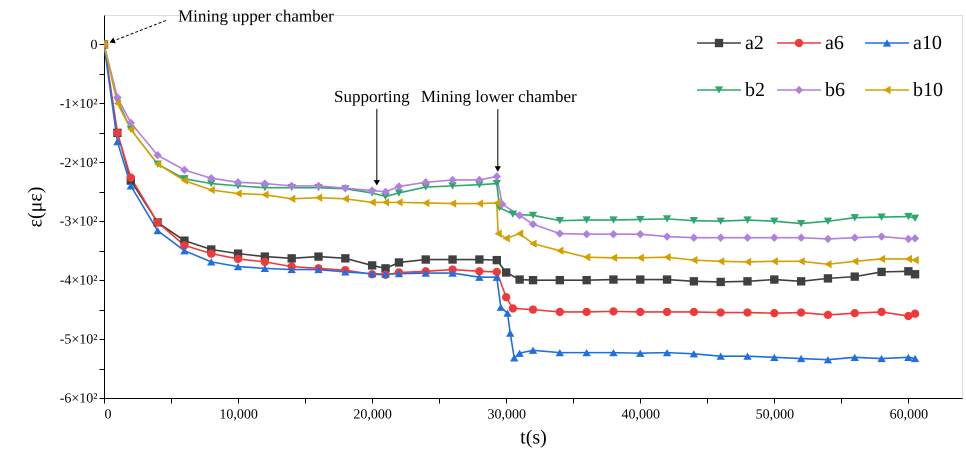 The height and width of the screenshot is (454, 966). I want to click on legend-label: b10, so click(928, 90).